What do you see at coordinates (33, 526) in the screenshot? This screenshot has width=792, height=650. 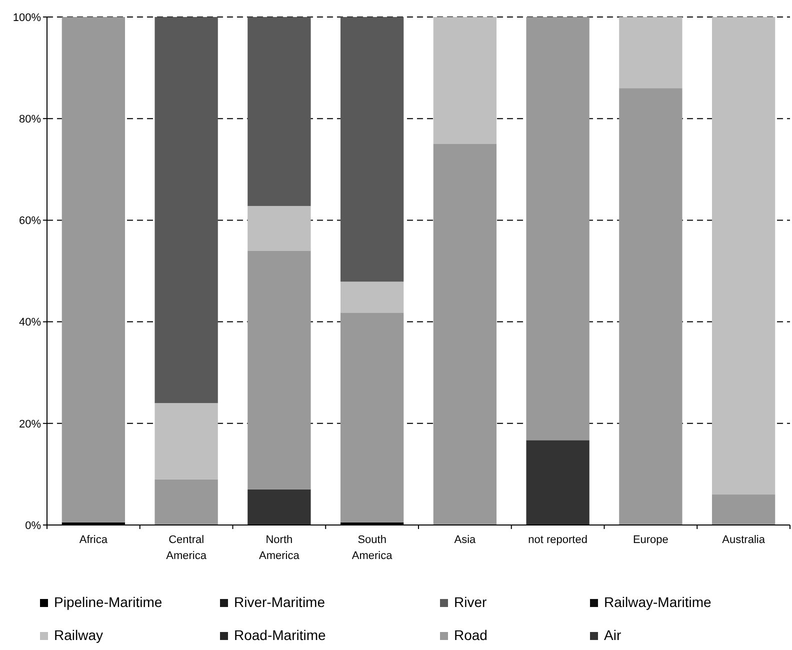 I see `y-tick-label: 0%` at bounding box center [33, 526].